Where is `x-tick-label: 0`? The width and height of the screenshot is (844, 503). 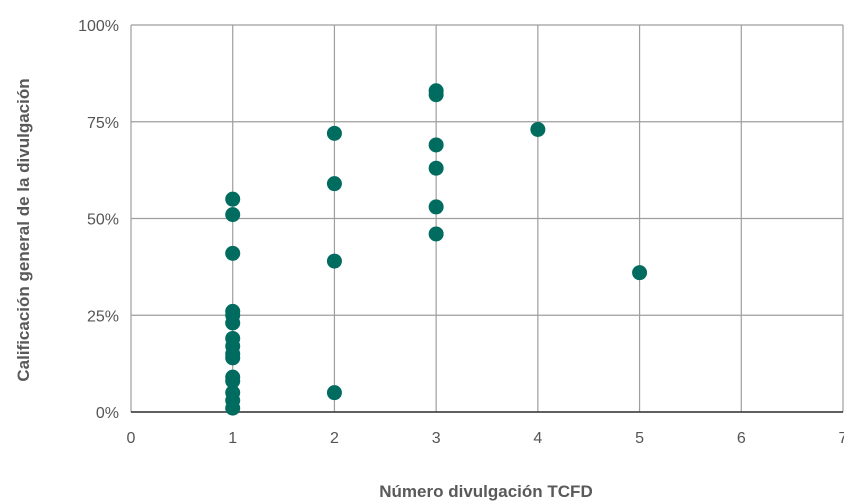
x-tick-label: 0 is located at coordinates (131, 438).